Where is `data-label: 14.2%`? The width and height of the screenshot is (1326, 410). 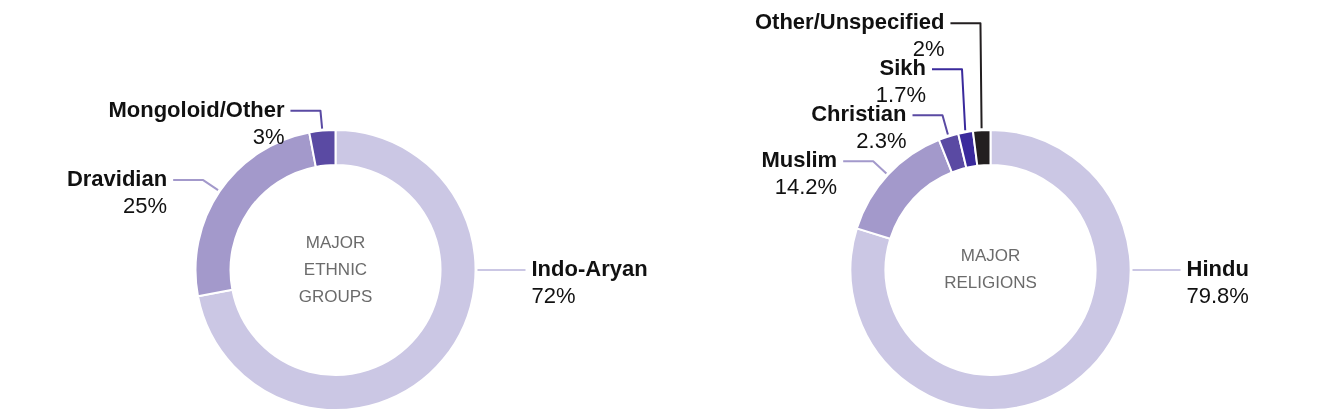 data-label: 14.2% is located at coordinates (806, 187).